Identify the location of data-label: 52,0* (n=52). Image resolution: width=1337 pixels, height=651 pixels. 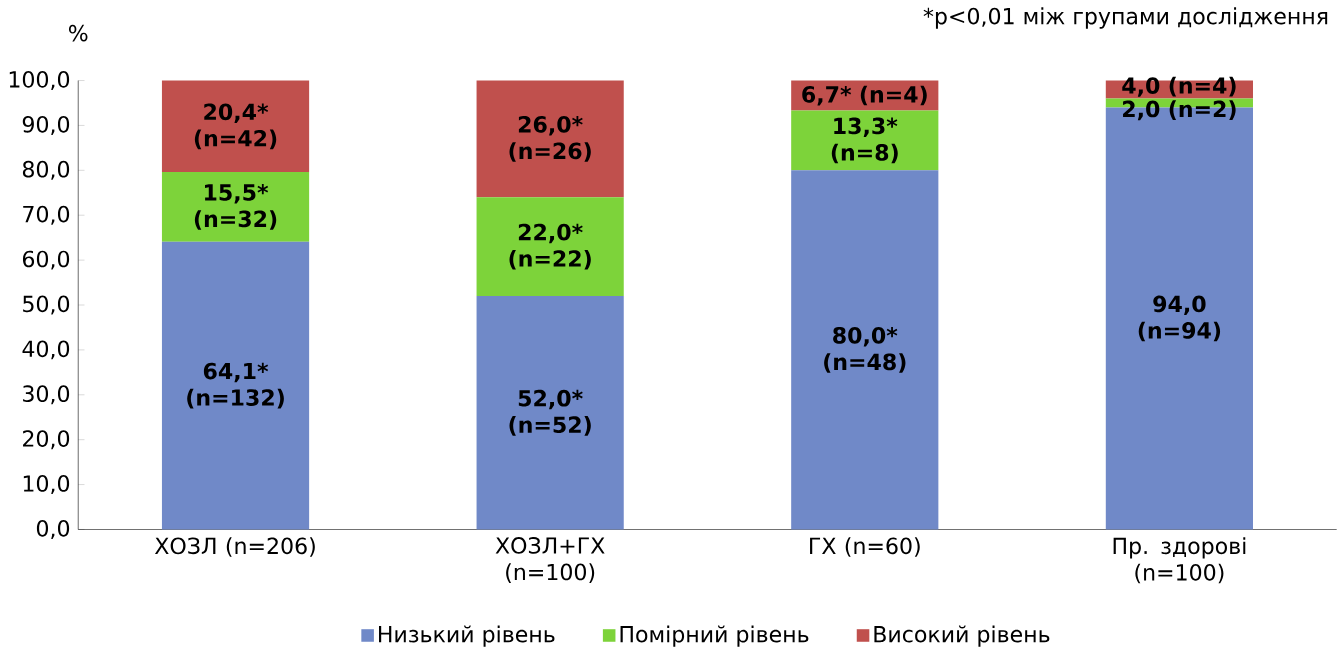
(550, 412).